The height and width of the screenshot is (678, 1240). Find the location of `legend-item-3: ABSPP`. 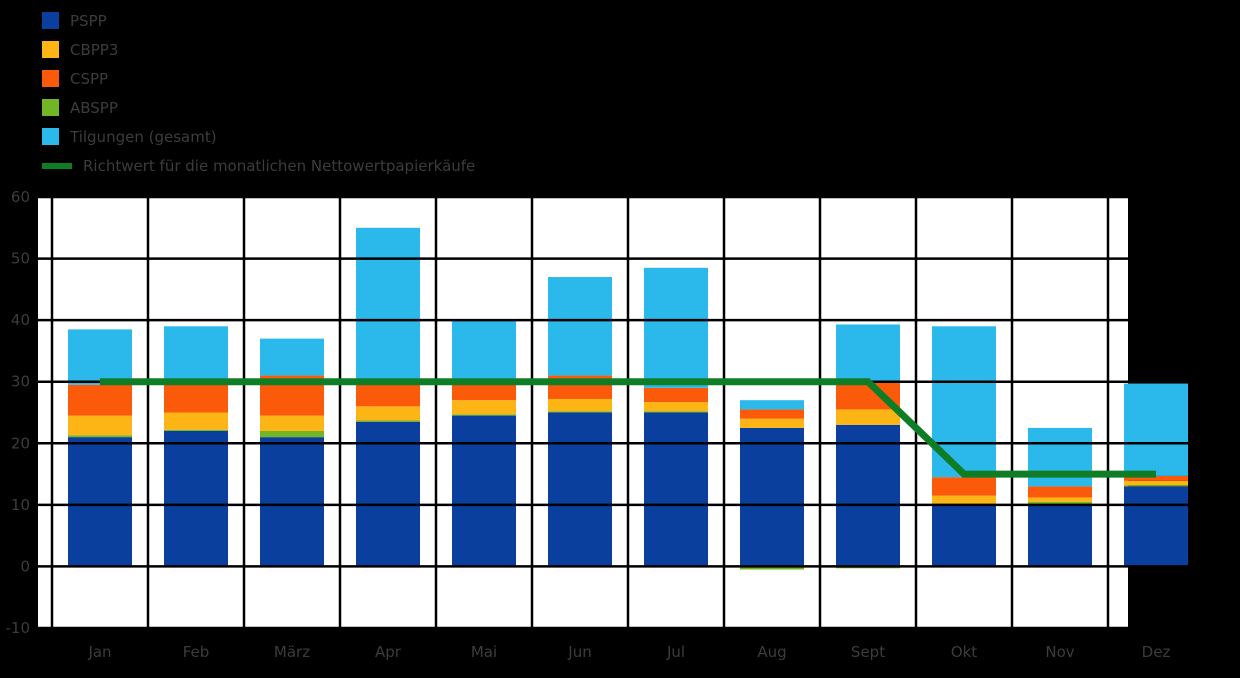

legend-item-3: ABSPP is located at coordinates (258, 107).